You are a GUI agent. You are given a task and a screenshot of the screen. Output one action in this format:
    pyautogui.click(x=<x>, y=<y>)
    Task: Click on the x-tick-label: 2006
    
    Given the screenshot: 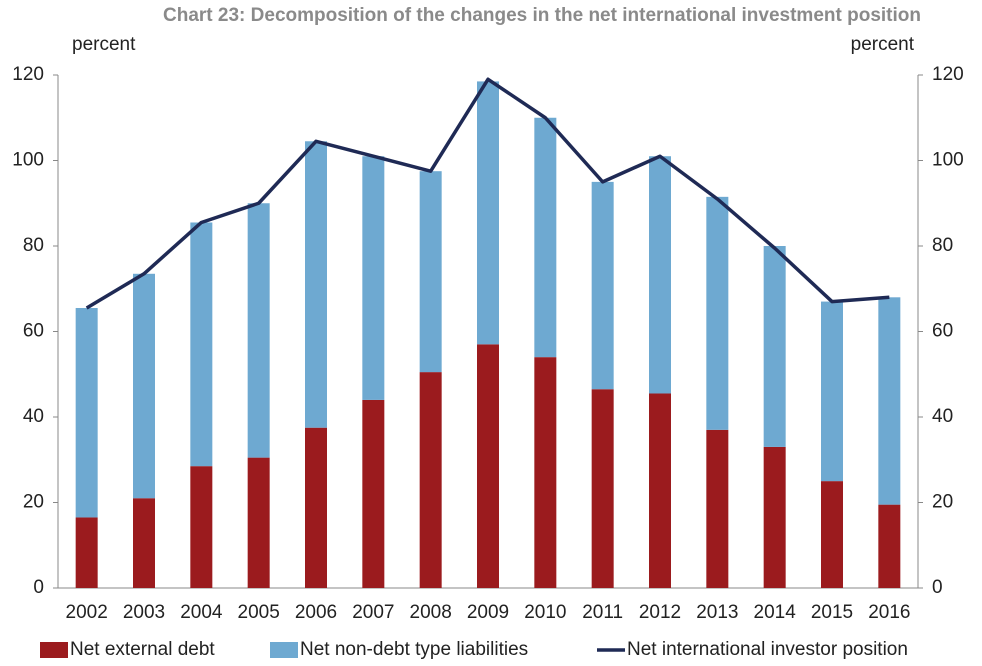 What is the action you would take?
    pyautogui.click(x=316, y=612)
    